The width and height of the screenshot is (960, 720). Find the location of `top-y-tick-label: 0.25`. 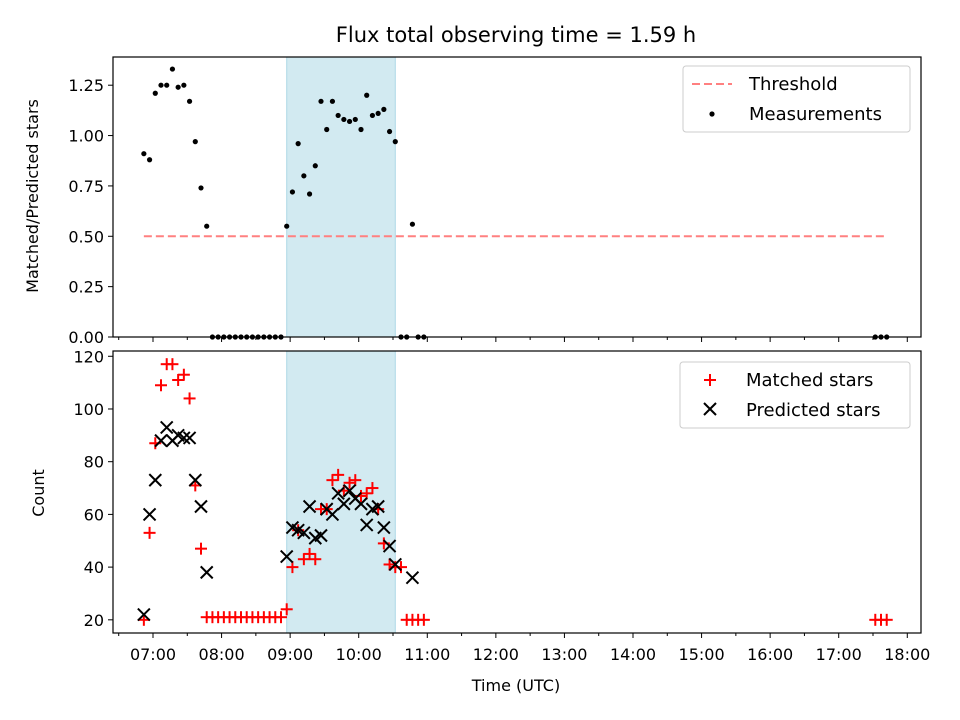

top-y-tick-label: 0.25 is located at coordinates (86, 287).